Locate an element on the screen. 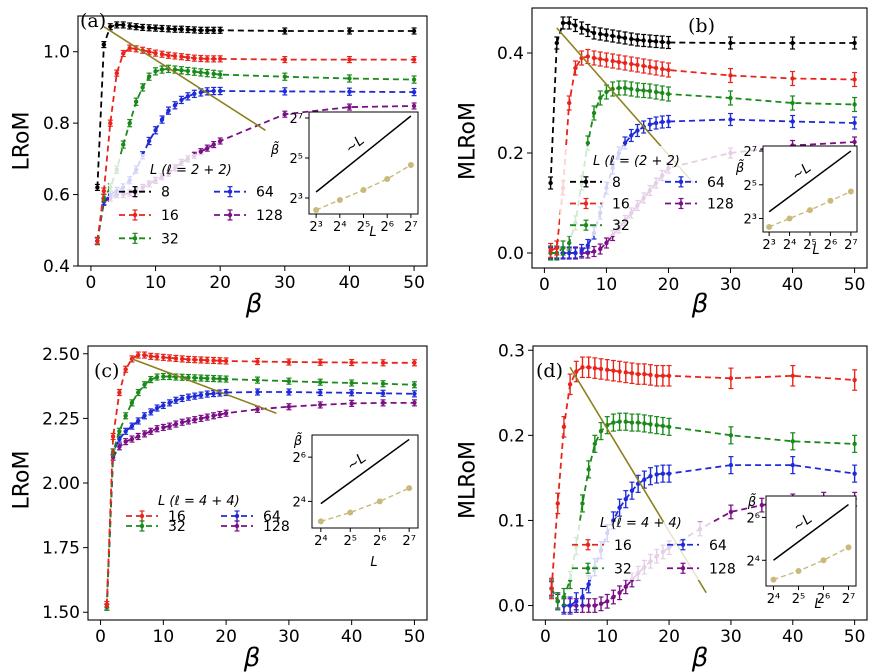 The height and width of the screenshot is (672, 872). y-tick-label: 0.4 is located at coordinates (56, 267).